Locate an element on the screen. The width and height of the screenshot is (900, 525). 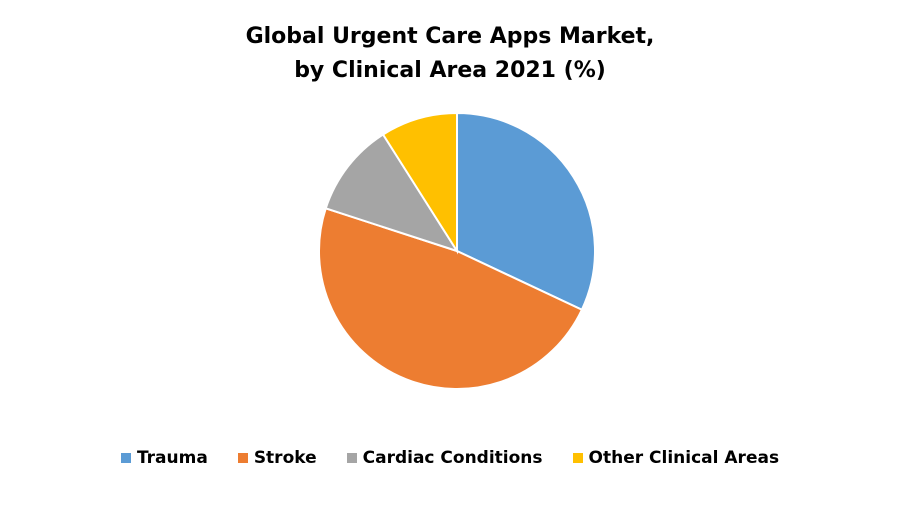
legend-label: Cardiac Conditions is located at coordinates (452, 458).